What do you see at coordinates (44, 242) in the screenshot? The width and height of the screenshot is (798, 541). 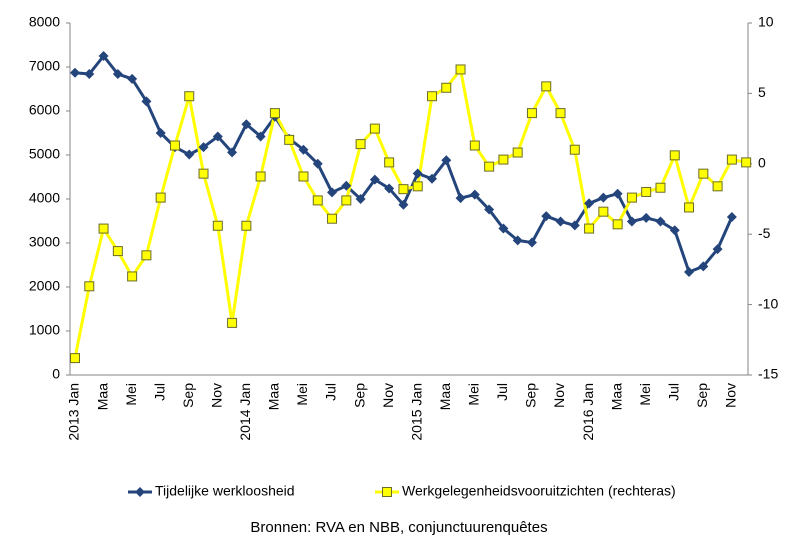 I see `y-tick-label: 3000` at bounding box center [44, 242].